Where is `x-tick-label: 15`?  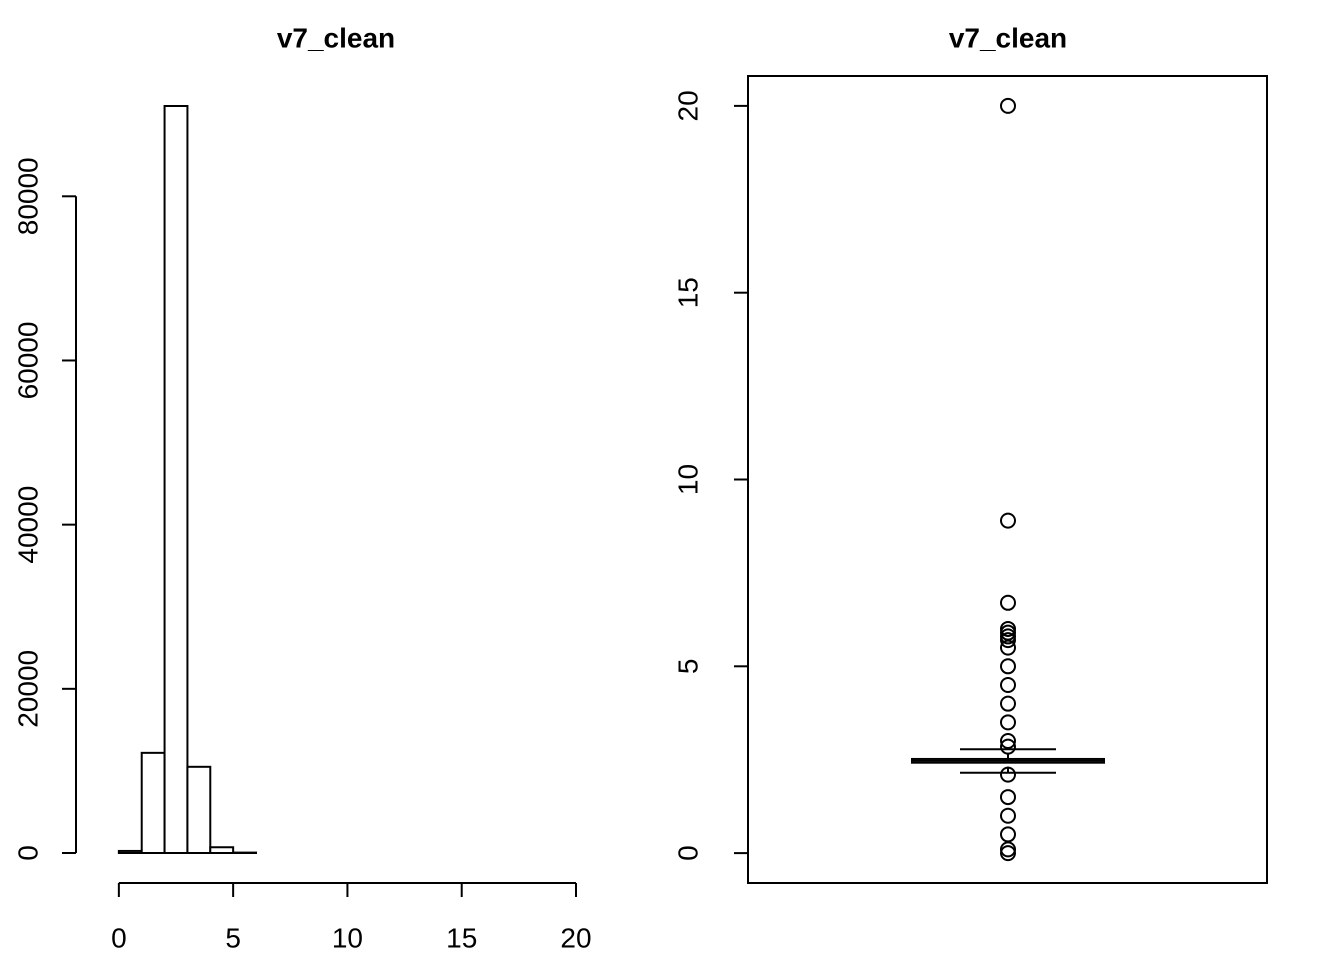 x-tick-label: 15 is located at coordinates (461, 937).